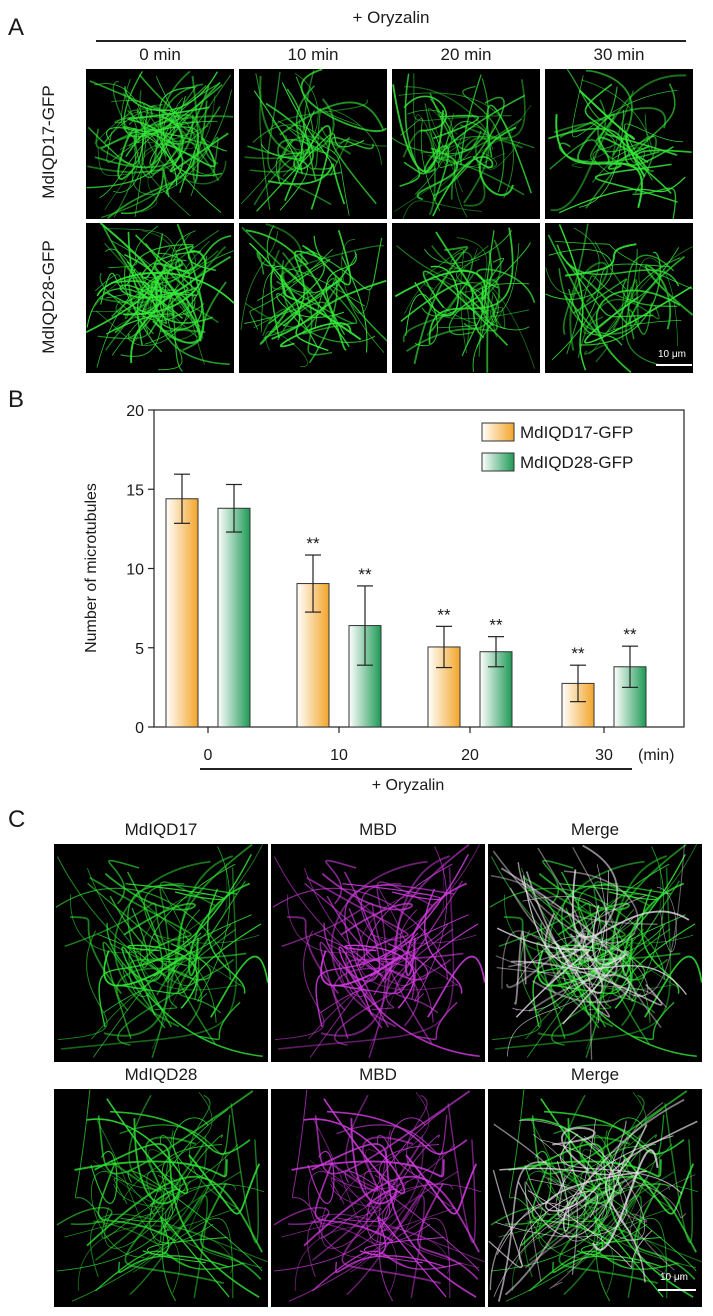 The height and width of the screenshot is (1316, 713). Describe the element at coordinates (378, 953) in the screenshot. I see `micrograph-c-row1-mbd` at that location.